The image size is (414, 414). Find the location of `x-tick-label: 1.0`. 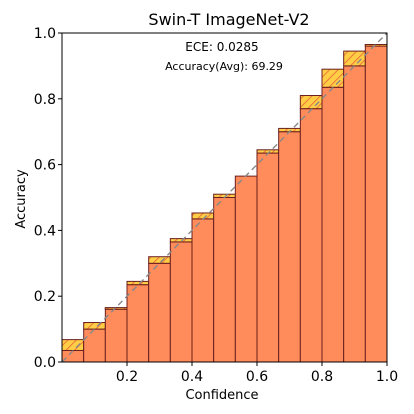

x-tick-label: 1.0 is located at coordinates (387, 377).